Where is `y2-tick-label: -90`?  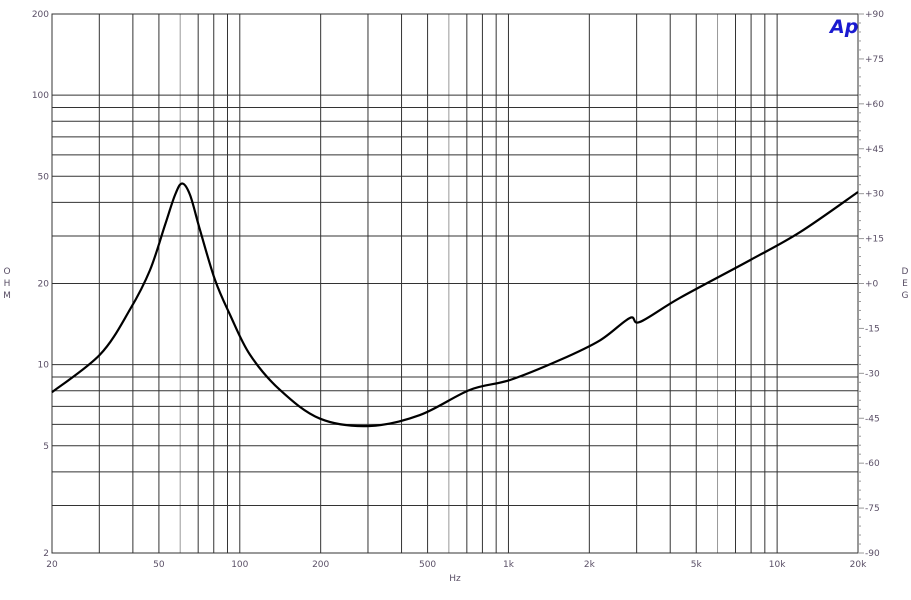 y2-tick-label: -90 is located at coordinates (872, 554).